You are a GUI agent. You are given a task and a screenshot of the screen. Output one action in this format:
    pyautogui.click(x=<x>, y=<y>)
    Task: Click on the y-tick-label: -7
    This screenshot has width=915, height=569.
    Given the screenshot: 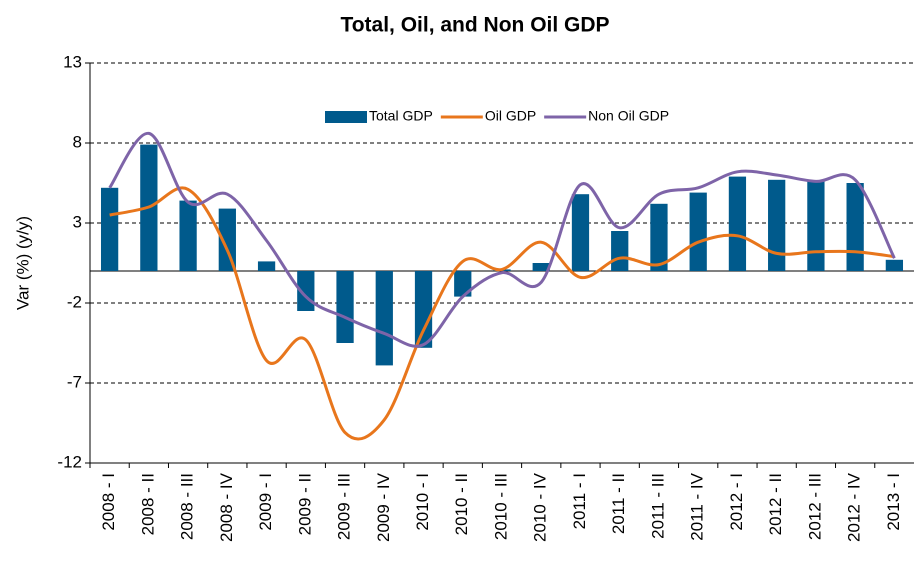 What is the action you would take?
    pyautogui.click(x=74, y=381)
    